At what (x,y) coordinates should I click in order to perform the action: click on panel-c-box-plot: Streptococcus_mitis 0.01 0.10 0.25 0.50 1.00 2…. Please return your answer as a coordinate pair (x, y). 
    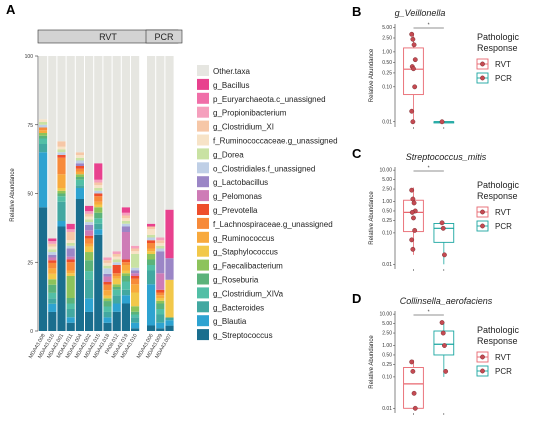
    Looking at the image, I should click on (444, 211).